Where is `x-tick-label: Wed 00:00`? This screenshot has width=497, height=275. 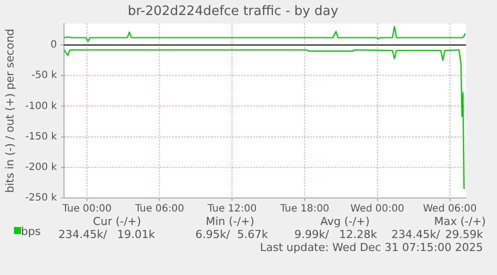 x-tick-label: Wed 00:00 is located at coordinates (377, 209).